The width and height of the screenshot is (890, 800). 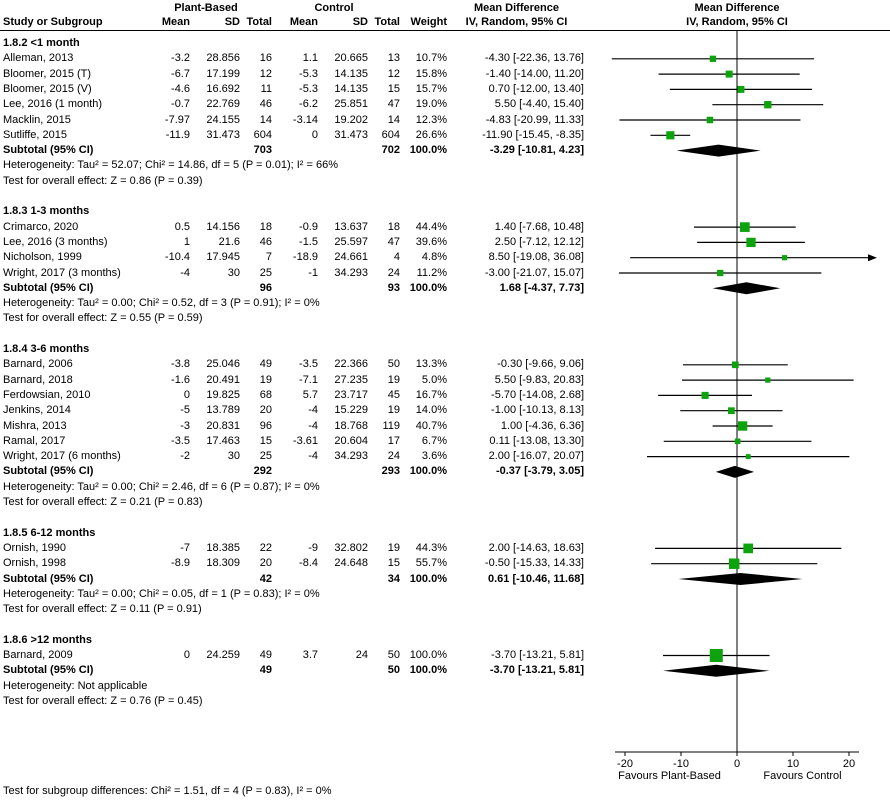 I want to click on ci-text: -0.50 [-15.33, 14.33], so click(x=534, y=563).